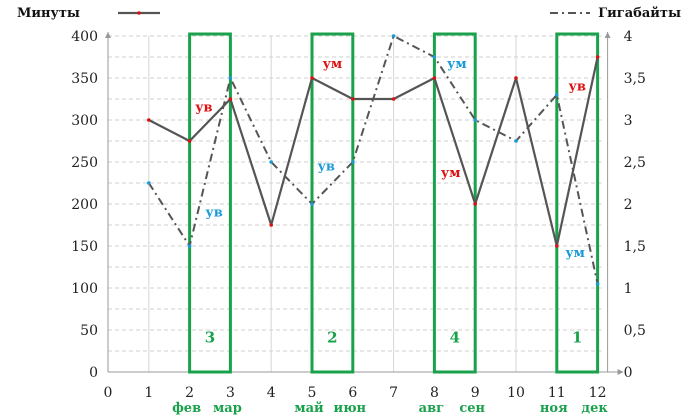  What do you see at coordinates (431, 408) in the screenshot?
I see `month-label: авг` at bounding box center [431, 408].